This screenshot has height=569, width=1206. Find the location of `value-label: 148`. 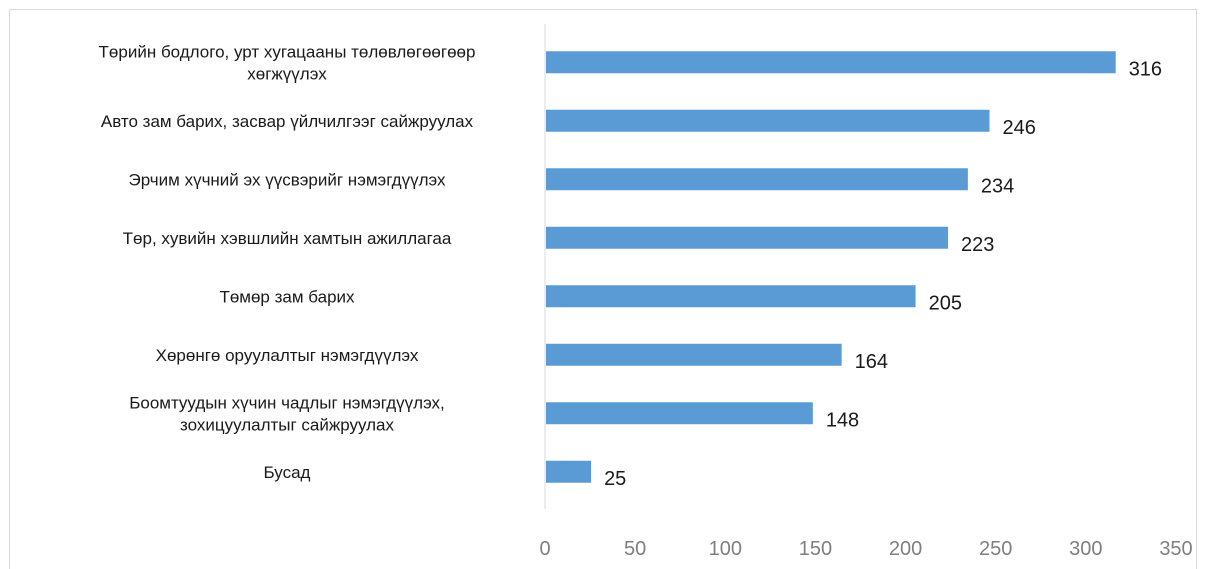

value-label: 148 is located at coordinates (842, 420).